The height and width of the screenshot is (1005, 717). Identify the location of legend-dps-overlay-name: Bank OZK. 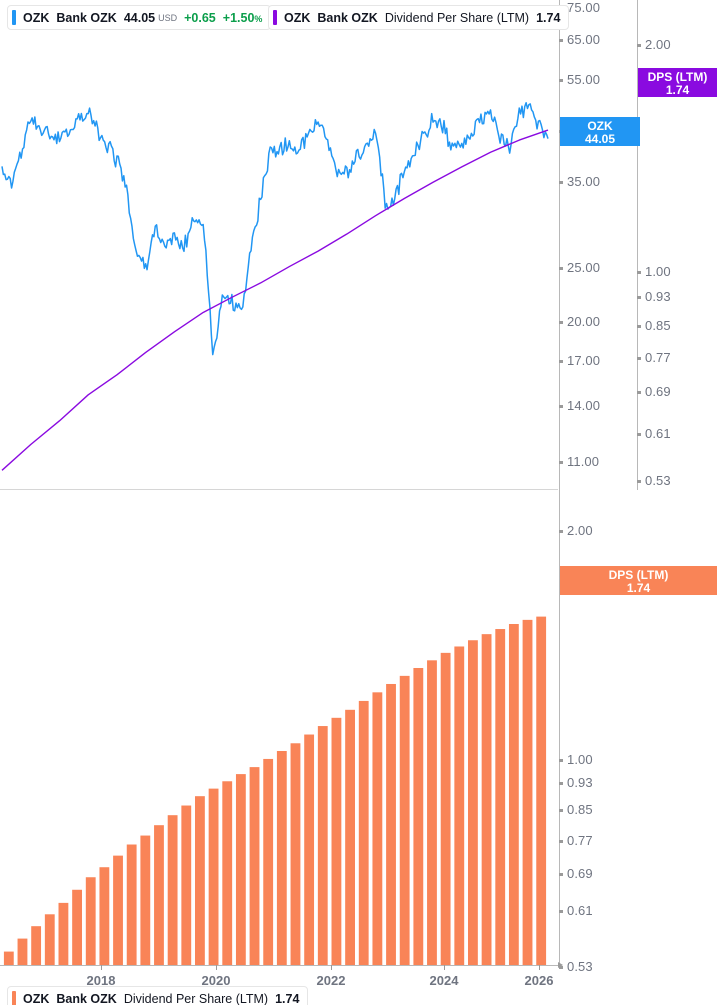
(347, 17).